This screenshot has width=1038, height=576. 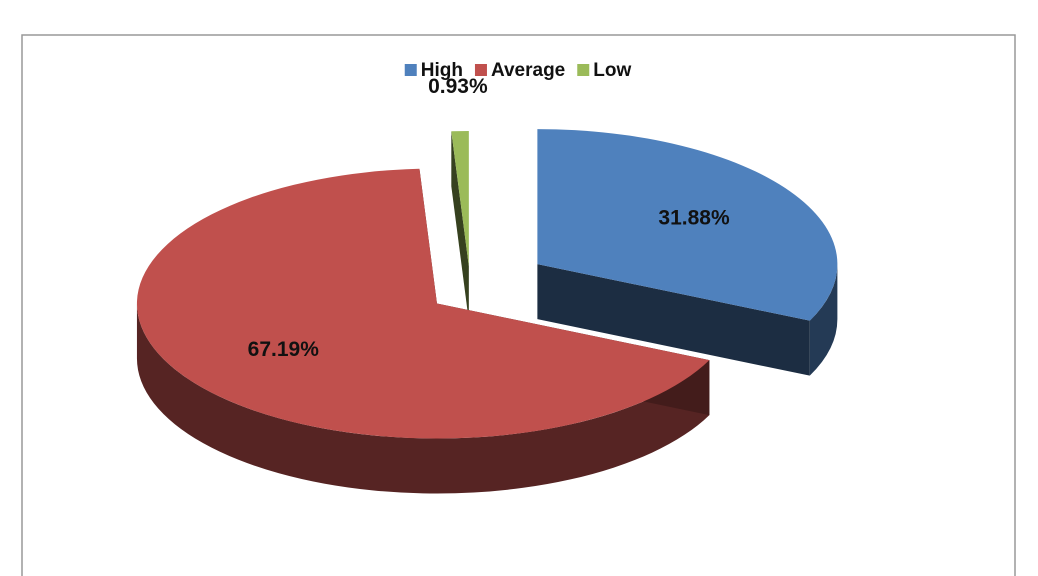 What do you see at coordinates (528, 70) in the screenshot?
I see `legend-label: Average` at bounding box center [528, 70].